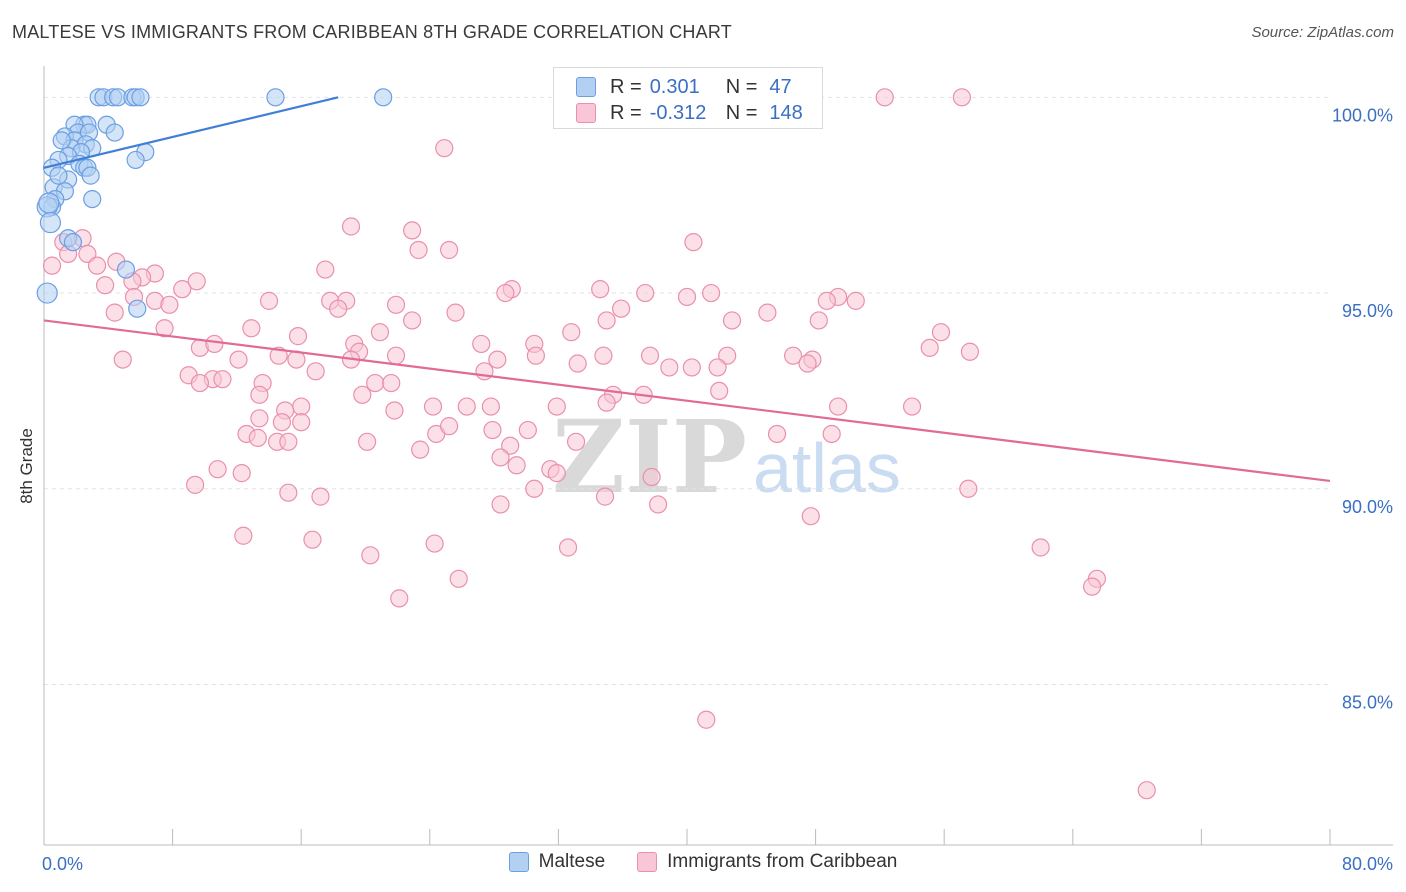 The width and height of the screenshot is (1406, 892). I want to click on source-credit: Source: ZipAtlas.com, so click(1322, 32).